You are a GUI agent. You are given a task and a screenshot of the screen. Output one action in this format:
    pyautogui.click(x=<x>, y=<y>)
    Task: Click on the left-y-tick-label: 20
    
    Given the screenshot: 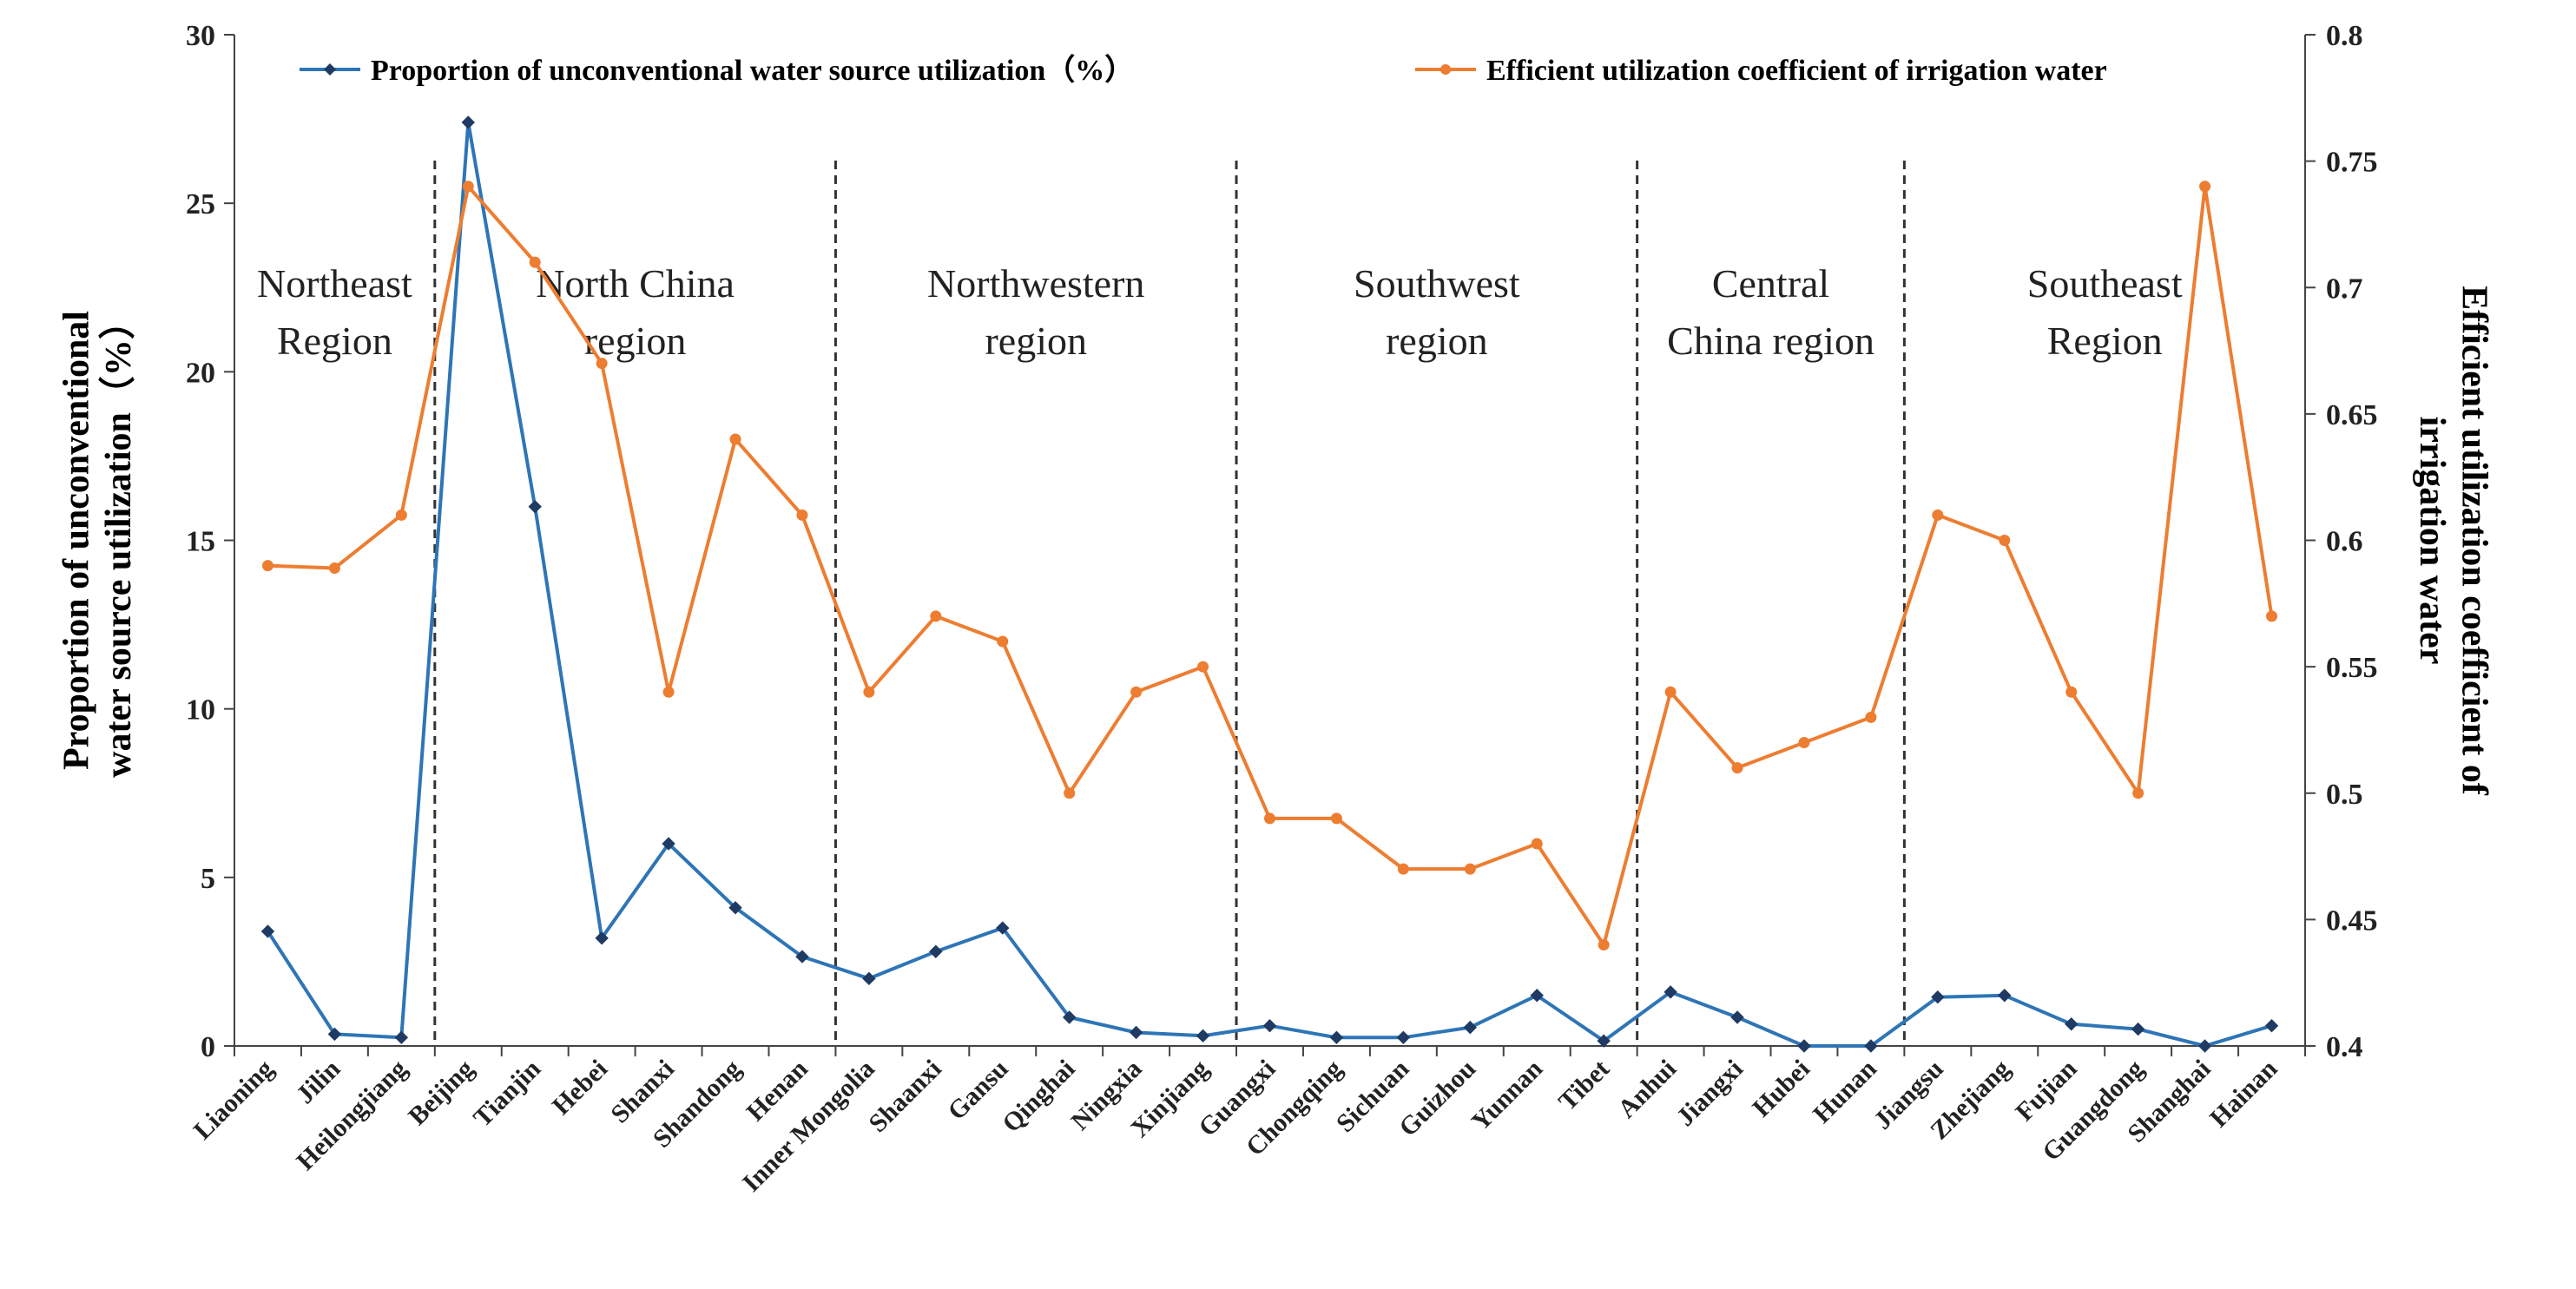 What is the action you would take?
    pyautogui.click(x=200, y=373)
    